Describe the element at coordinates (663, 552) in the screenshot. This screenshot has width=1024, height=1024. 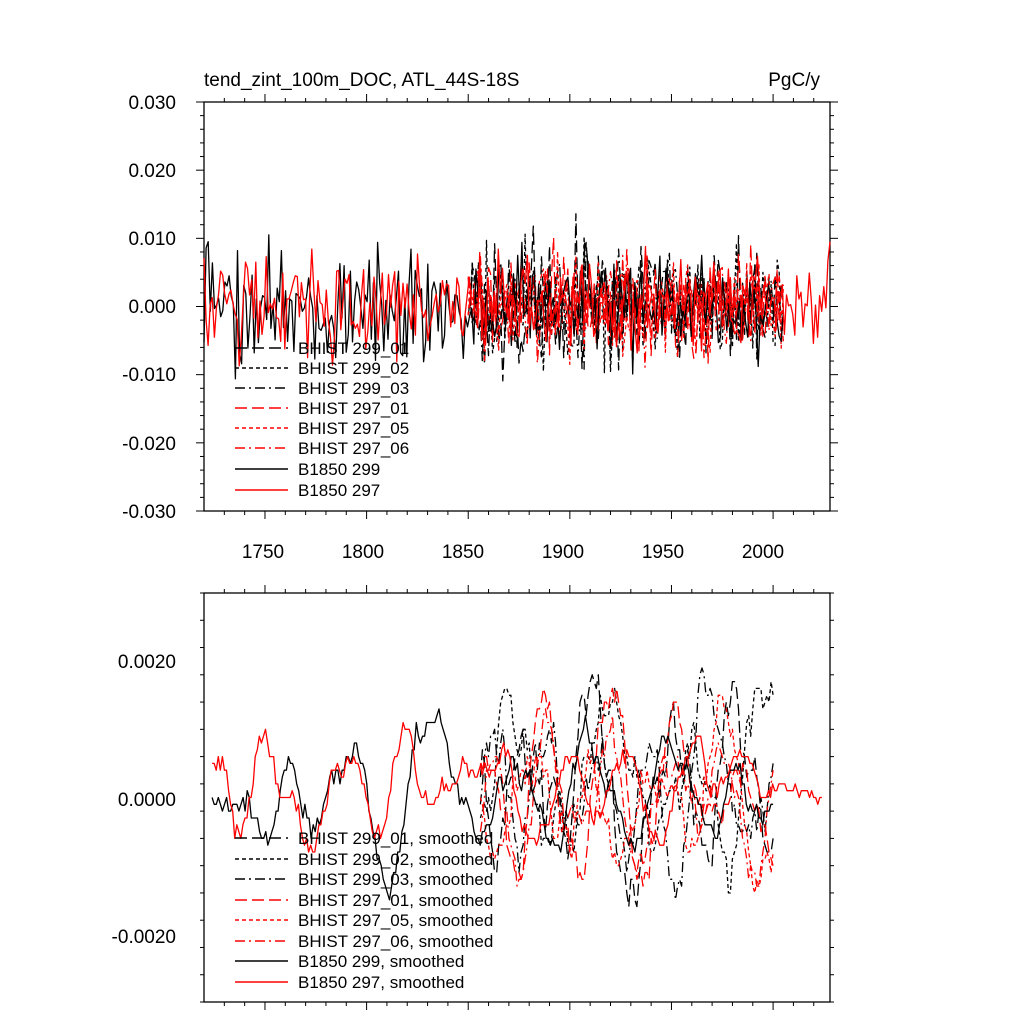
I see `x-tick-label: 1950` at that location.